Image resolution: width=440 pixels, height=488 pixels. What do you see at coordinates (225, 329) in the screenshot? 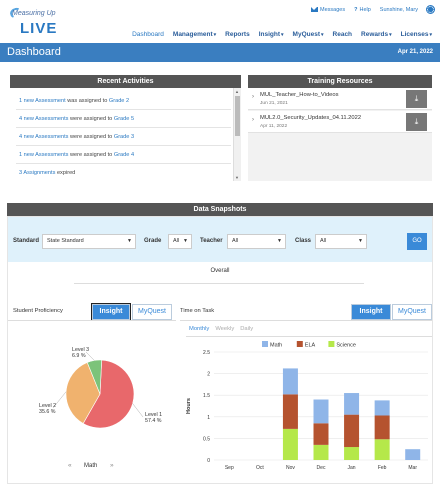
I see `period-tab-weekly: Weekly` at bounding box center [225, 329].